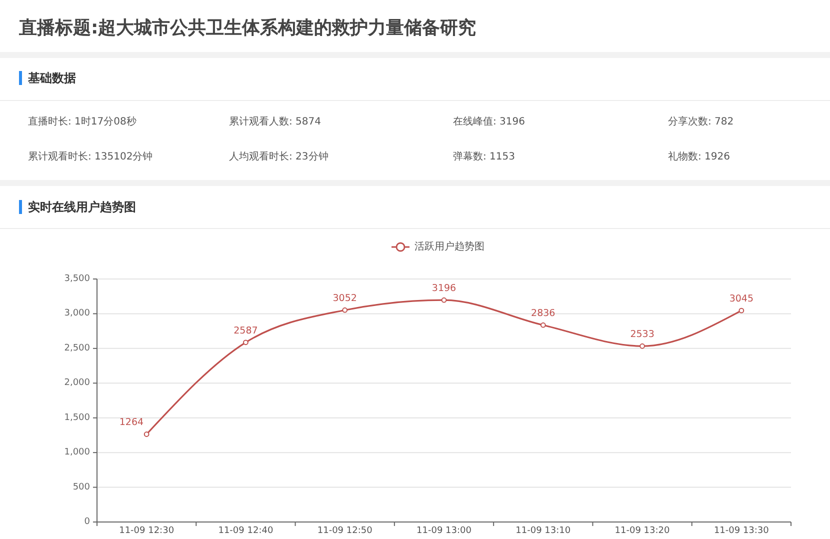 Image resolution: width=830 pixels, height=539 pixels. I want to click on y-tick-label: 3,000, so click(77, 313).